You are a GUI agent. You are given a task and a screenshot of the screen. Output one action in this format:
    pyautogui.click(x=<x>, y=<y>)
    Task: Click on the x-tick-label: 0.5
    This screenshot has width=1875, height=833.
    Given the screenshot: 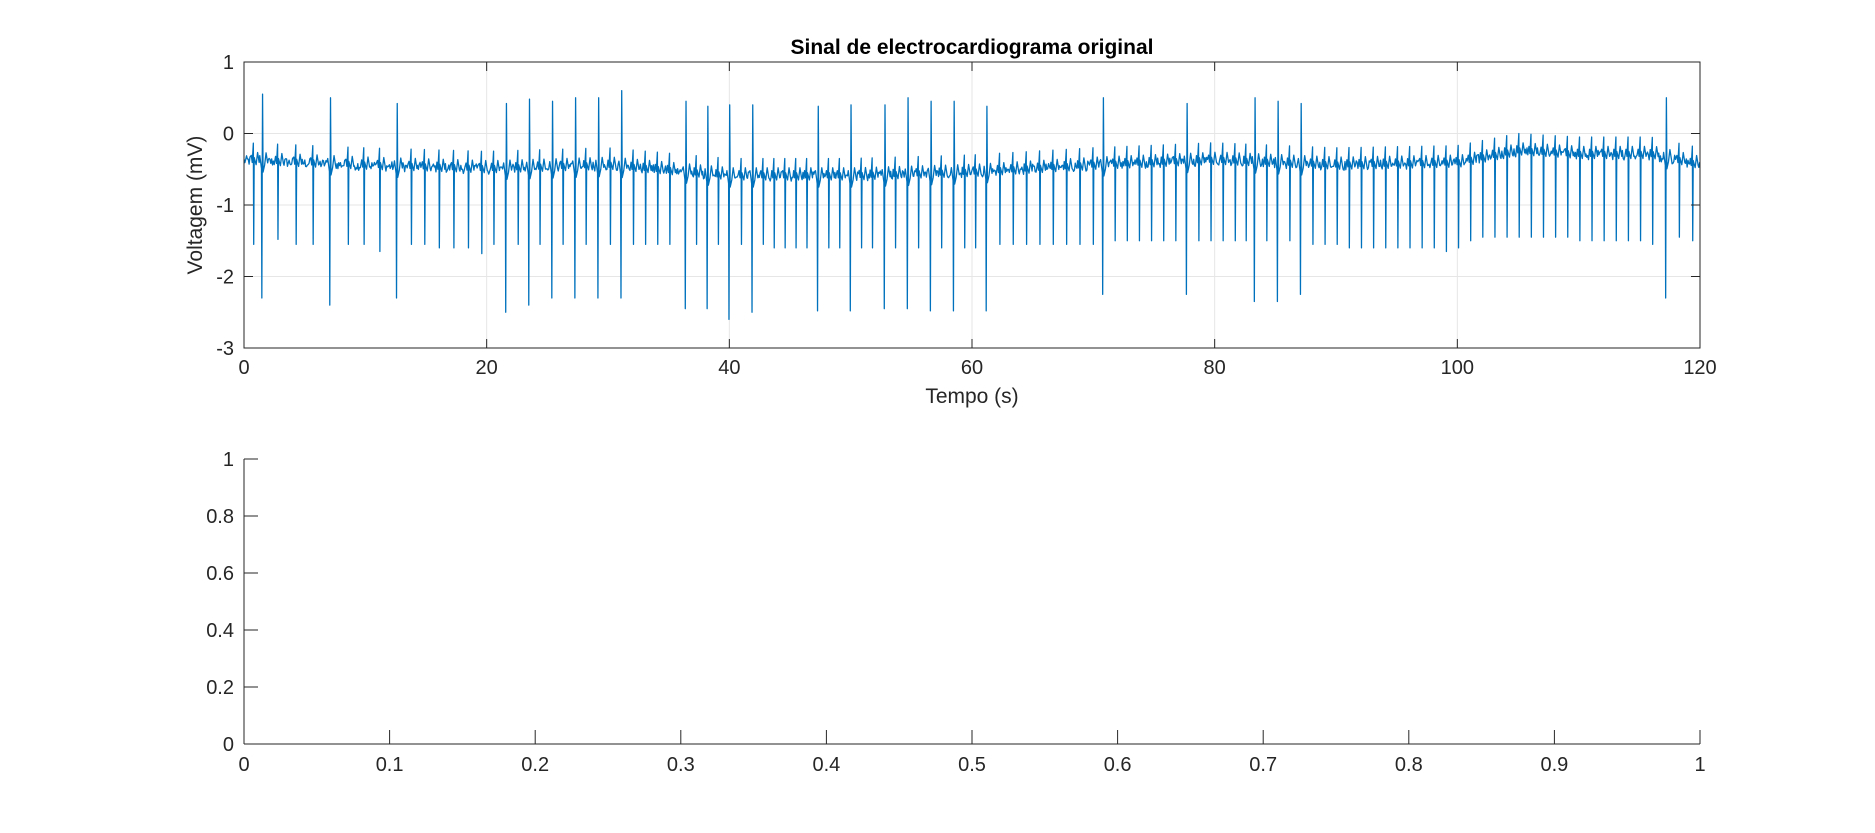 What is the action you would take?
    pyautogui.click(x=972, y=765)
    